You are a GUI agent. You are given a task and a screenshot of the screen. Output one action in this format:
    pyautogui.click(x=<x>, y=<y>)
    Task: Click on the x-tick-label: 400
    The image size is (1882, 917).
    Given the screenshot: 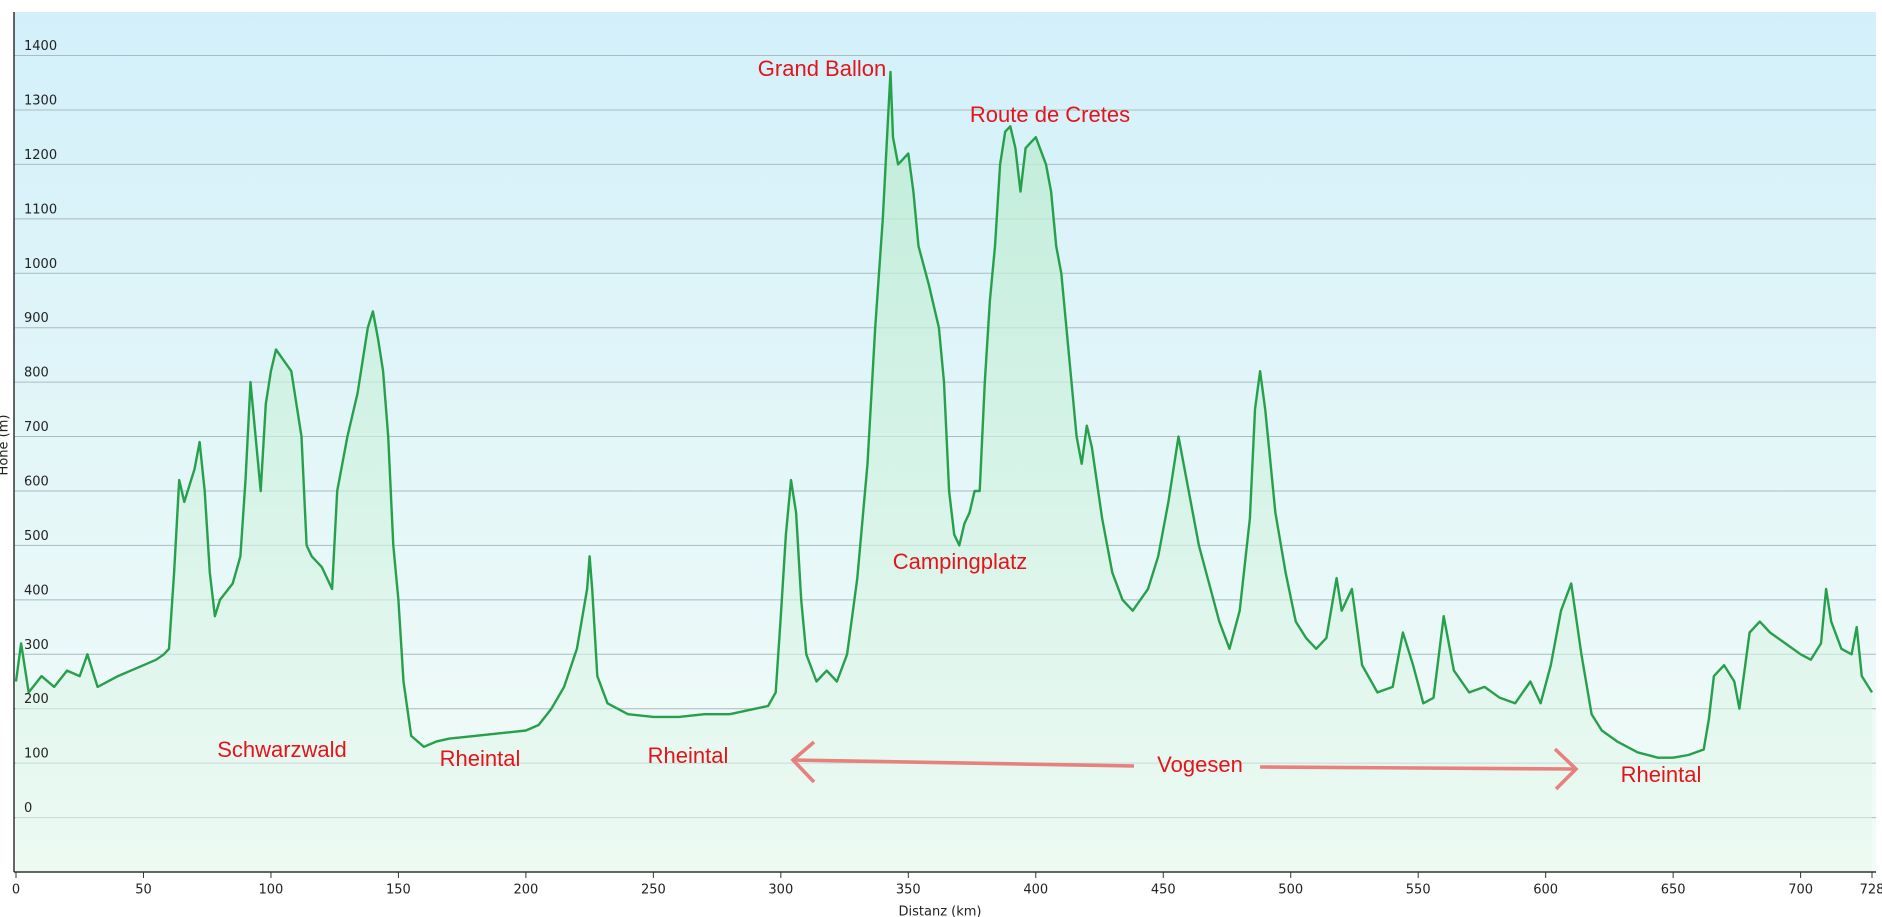 What is the action you would take?
    pyautogui.click(x=1035, y=890)
    